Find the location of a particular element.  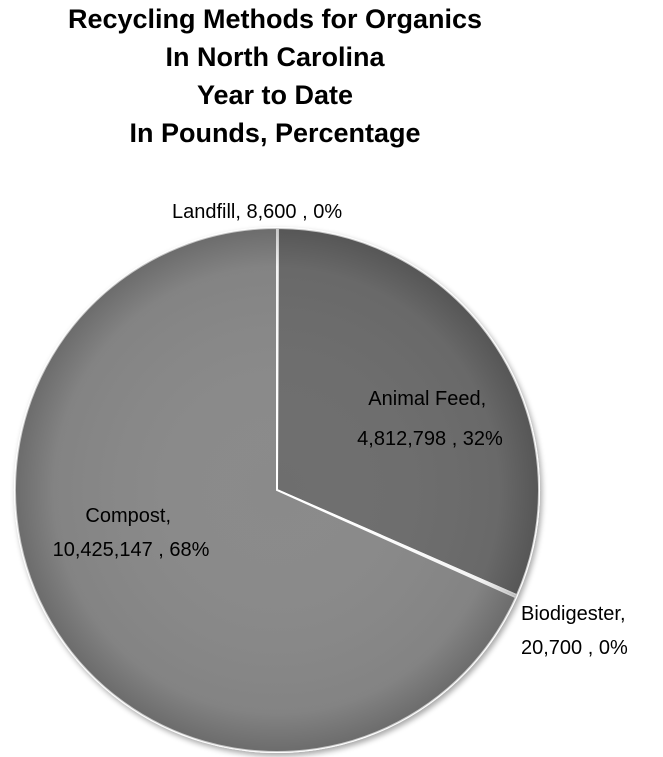

chart-title-line-1: Recycling Methods for Organics is located at coordinates (275, 19).